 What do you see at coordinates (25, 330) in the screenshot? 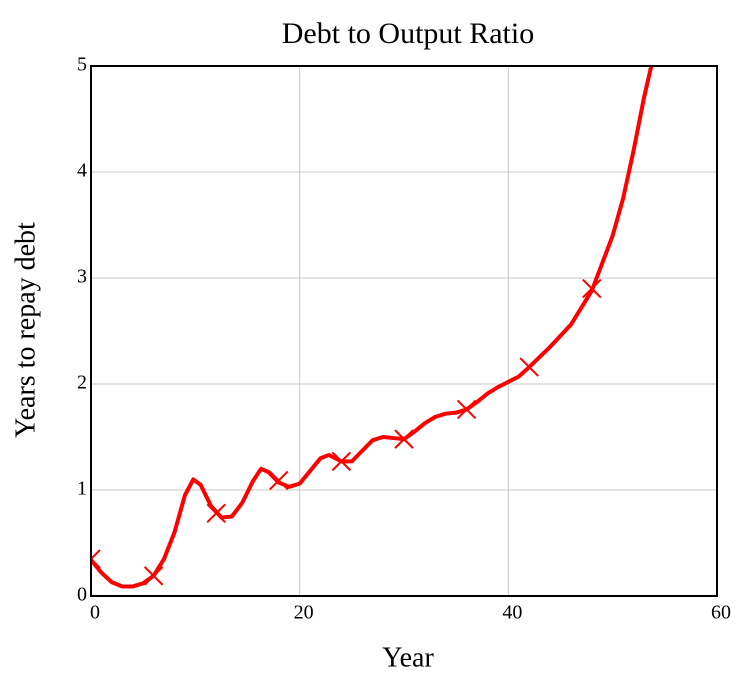
I see `y-axis-label: Years to repay debt` at bounding box center [25, 330].